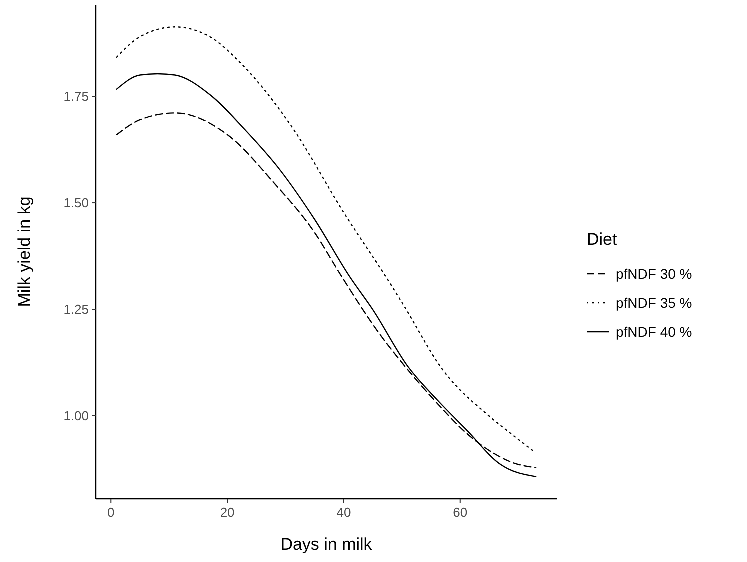 Image resolution: width=747 pixels, height=562 pixels. I want to click on legend-title: Diet, so click(602, 239).